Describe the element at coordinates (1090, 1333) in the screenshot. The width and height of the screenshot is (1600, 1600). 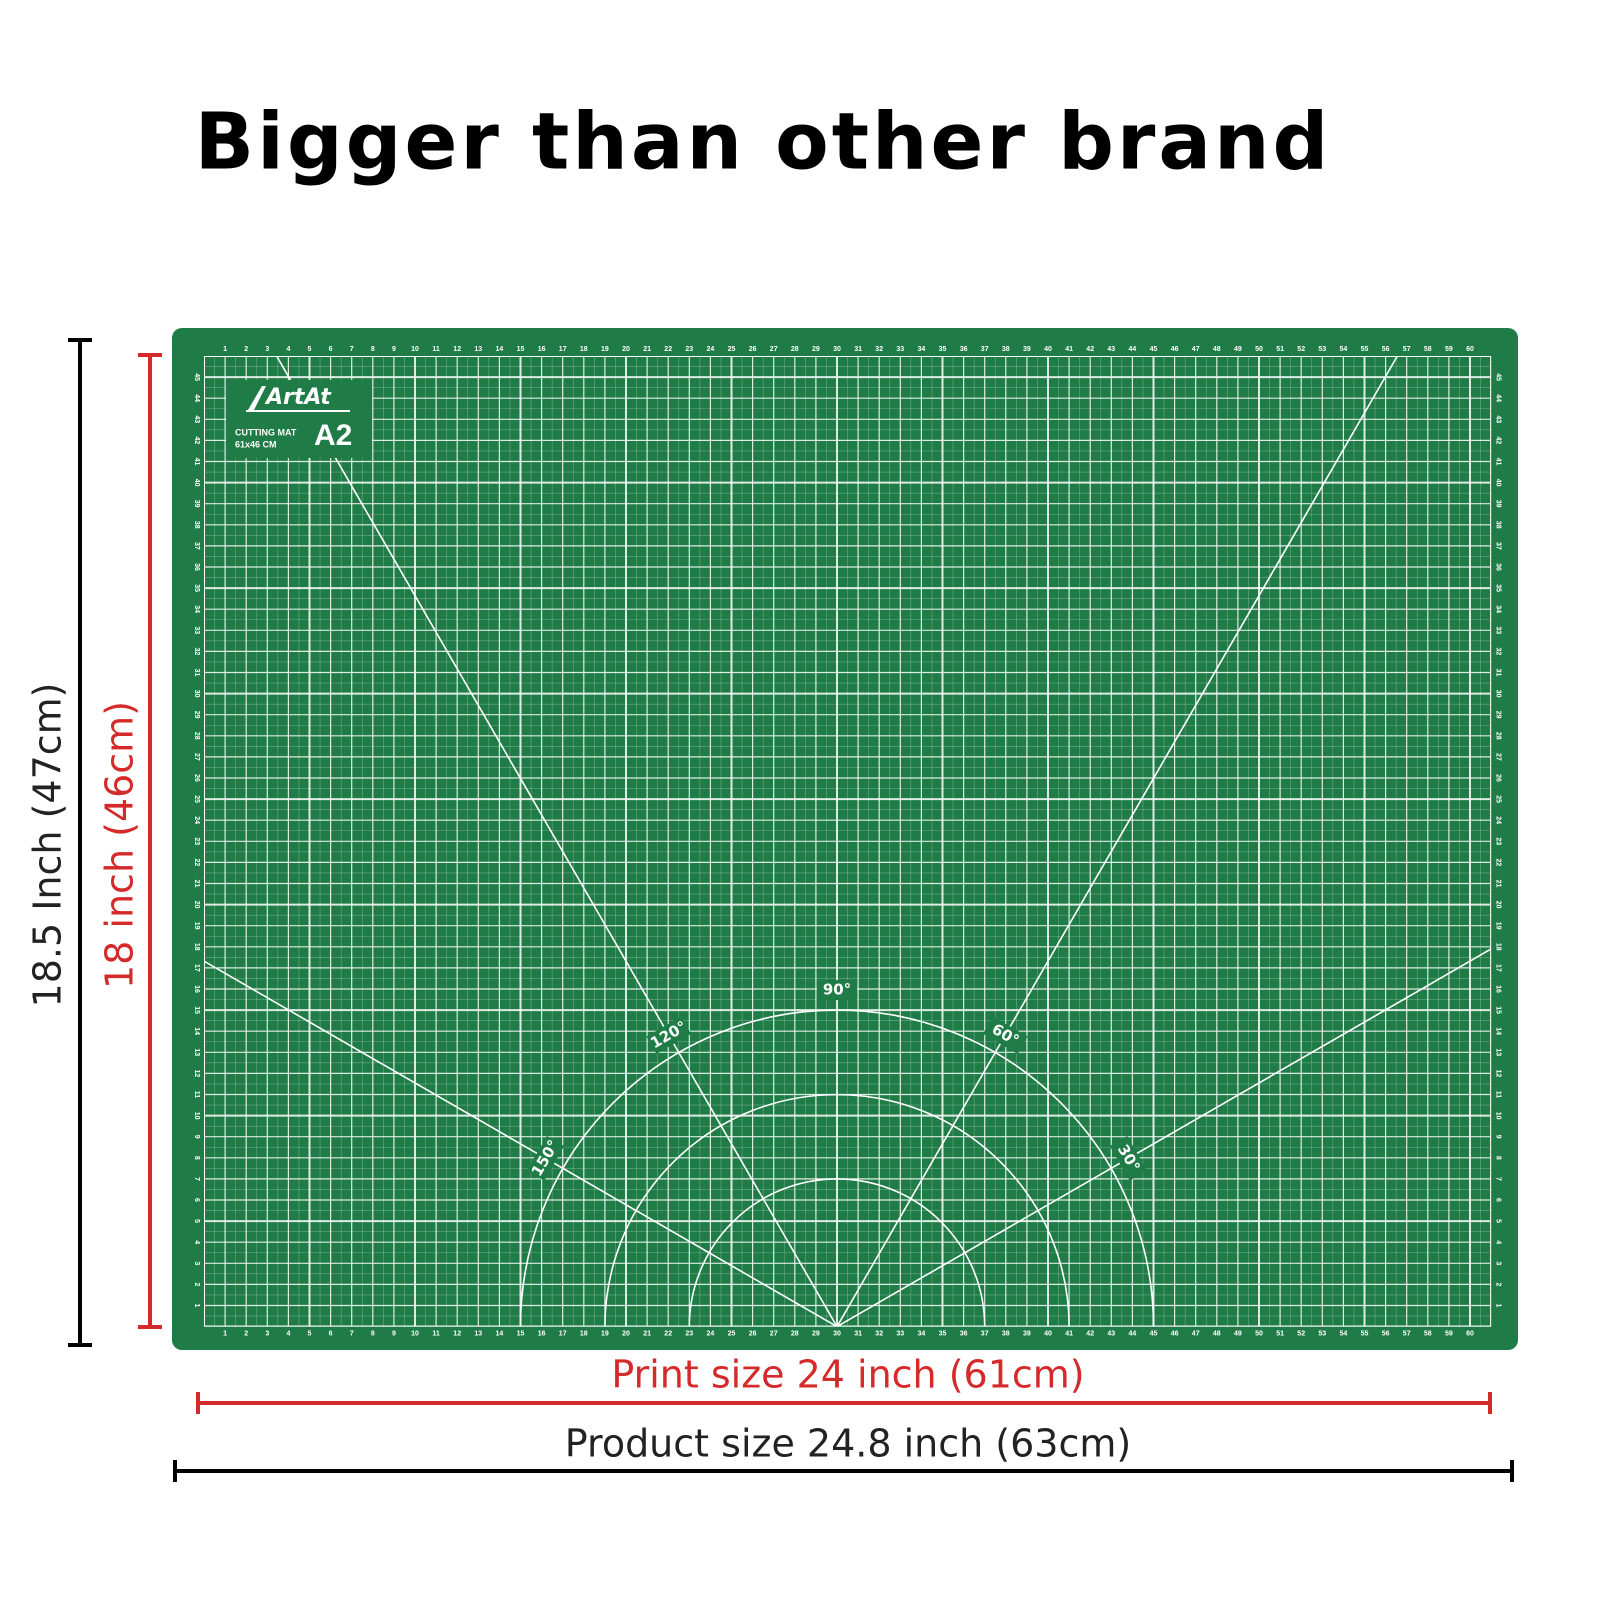
I see `ruler-label: 42` at that location.